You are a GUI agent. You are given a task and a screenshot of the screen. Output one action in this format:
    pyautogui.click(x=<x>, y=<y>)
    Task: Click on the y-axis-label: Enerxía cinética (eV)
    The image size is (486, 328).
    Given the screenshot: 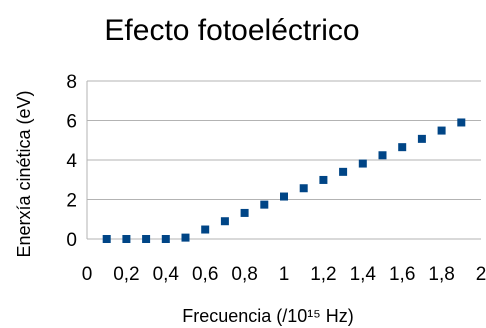 What is the action you would take?
    pyautogui.click(x=24, y=173)
    